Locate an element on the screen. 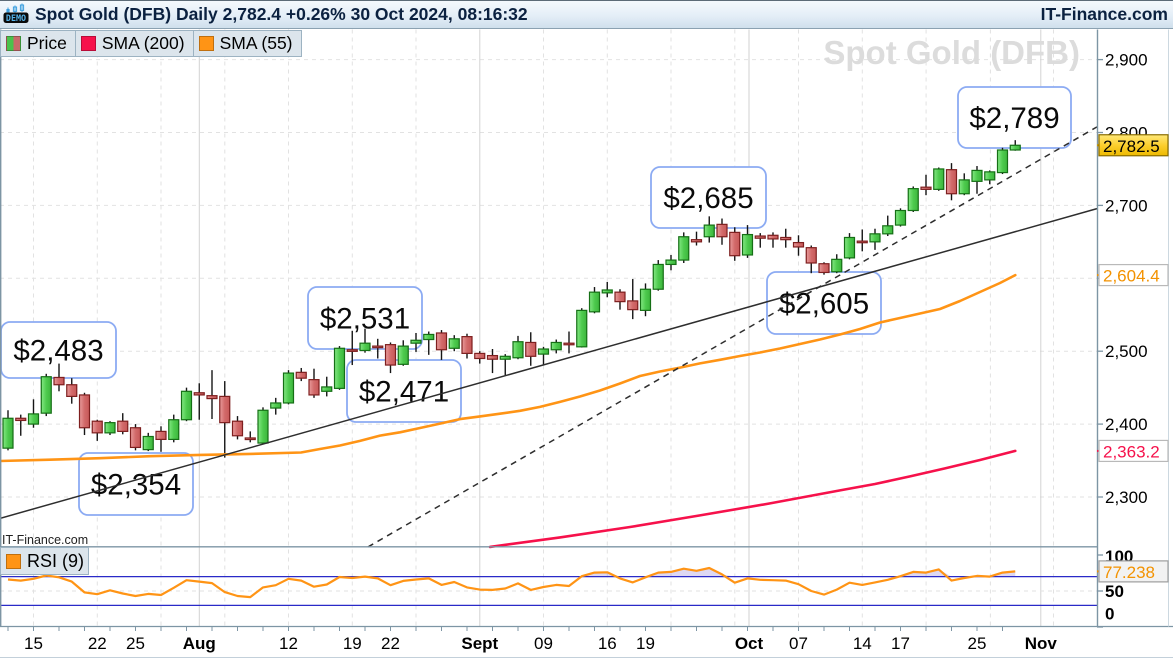  price-callout-text: $2,685 is located at coordinates (708, 198).